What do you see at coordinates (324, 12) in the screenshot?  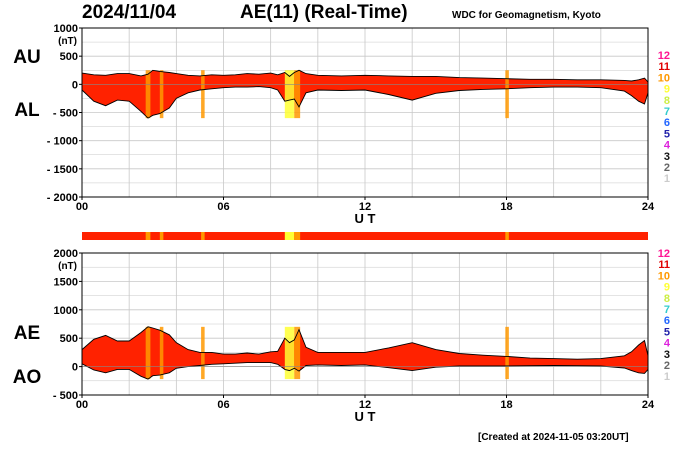 I see `plot-title: AE(11) (Real-Time)` at bounding box center [324, 12].